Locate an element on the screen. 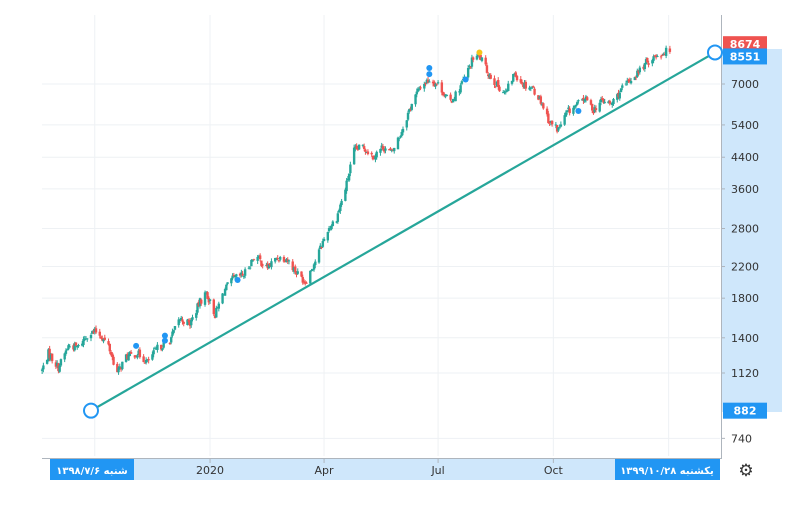 The width and height of the screenshot is (810, 508). y-tick-label: 1400 is located at coordinates (745, 338).